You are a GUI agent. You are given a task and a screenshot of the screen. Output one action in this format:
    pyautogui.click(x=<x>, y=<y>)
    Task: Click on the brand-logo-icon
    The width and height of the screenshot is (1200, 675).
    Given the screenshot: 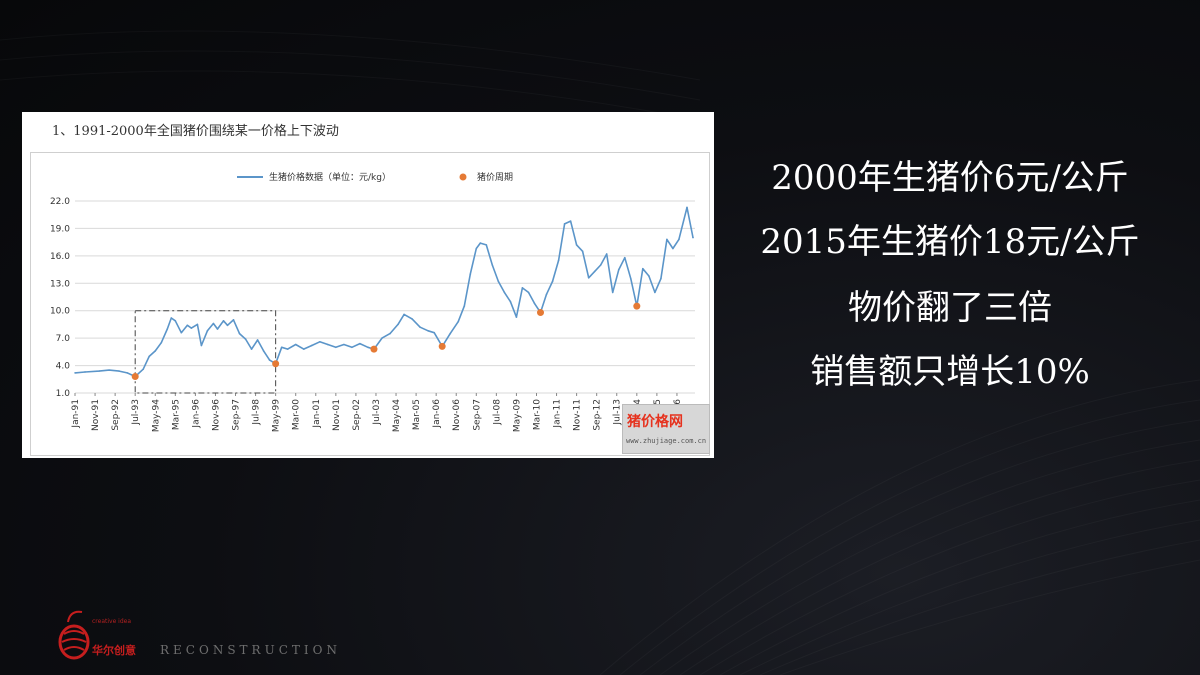 What is the action you would take?
    pyautogui.click(x=74, y=635)
    